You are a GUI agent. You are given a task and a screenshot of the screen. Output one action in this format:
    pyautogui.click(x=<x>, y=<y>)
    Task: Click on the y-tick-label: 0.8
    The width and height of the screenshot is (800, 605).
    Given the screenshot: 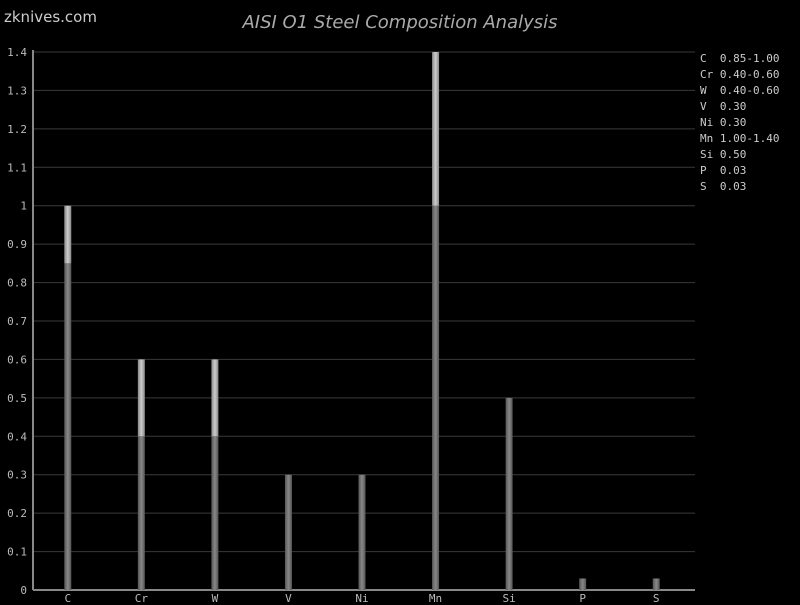 What is the action you would take?
    pyautogui.click(x=17, y=283)
    